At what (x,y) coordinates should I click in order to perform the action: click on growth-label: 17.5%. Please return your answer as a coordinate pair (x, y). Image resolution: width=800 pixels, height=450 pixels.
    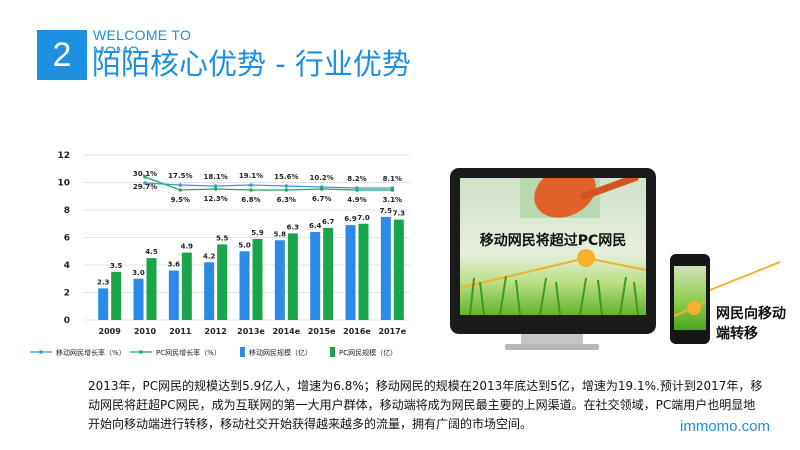
    Looking at the image, I should click on (180, 176).